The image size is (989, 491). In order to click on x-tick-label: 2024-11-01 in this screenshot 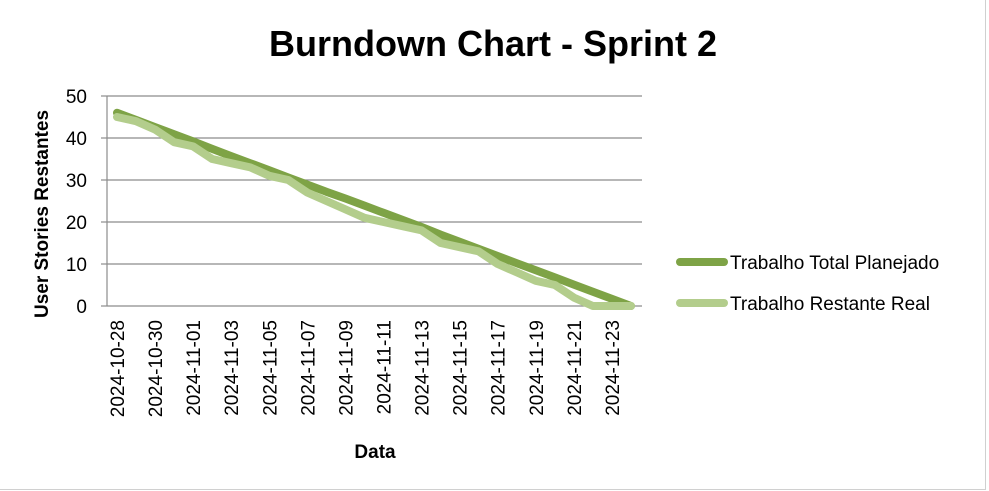, I will do `click(194, 368)`.